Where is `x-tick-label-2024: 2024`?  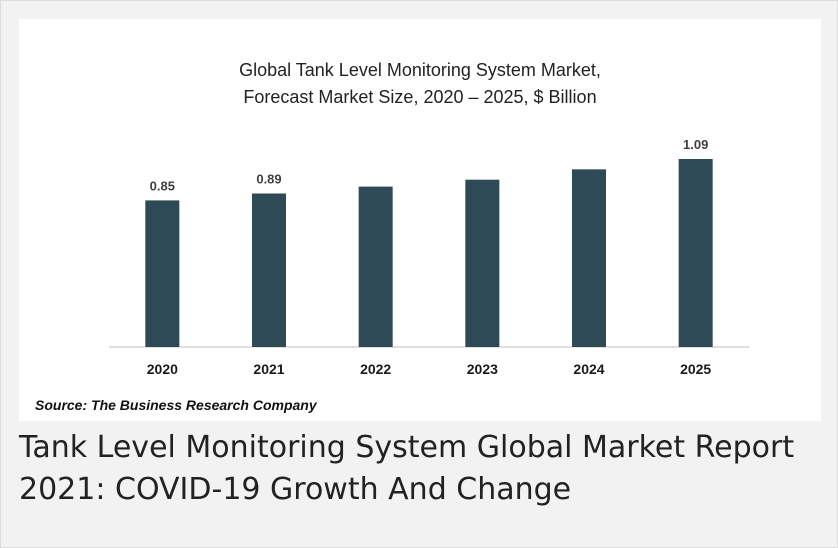
x-tick-label-2024: 2024 is located at coordinates (588, 369).